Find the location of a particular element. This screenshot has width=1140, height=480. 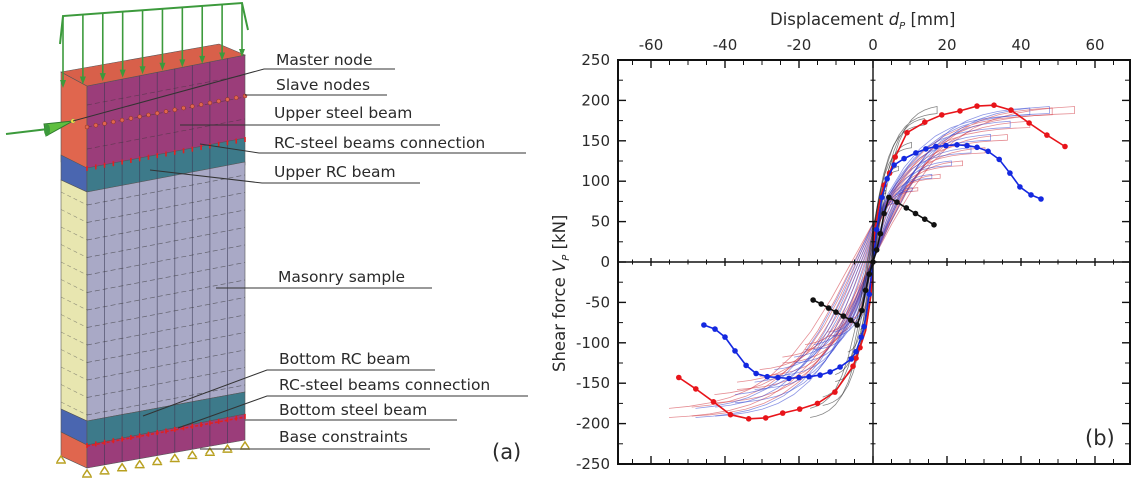

y-tick-label: 200 is located at coordinates (595, 100).